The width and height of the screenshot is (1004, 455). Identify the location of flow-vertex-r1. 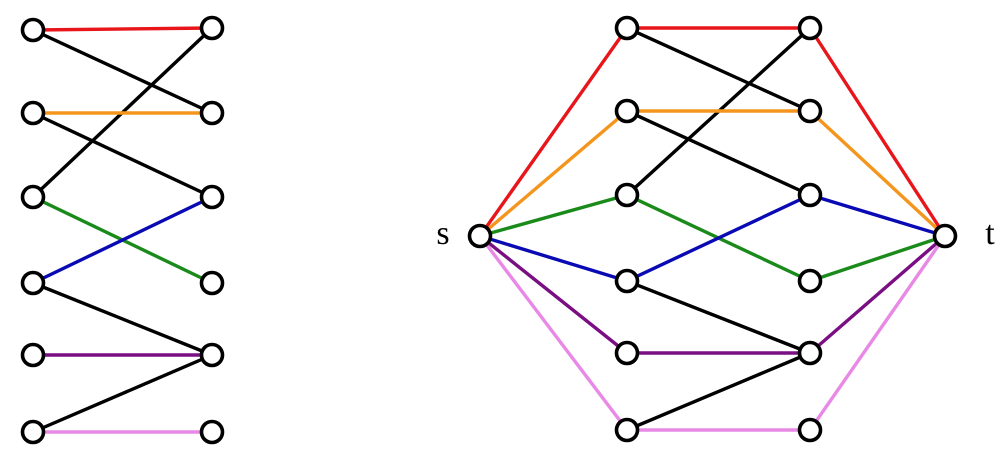
(810, 28).